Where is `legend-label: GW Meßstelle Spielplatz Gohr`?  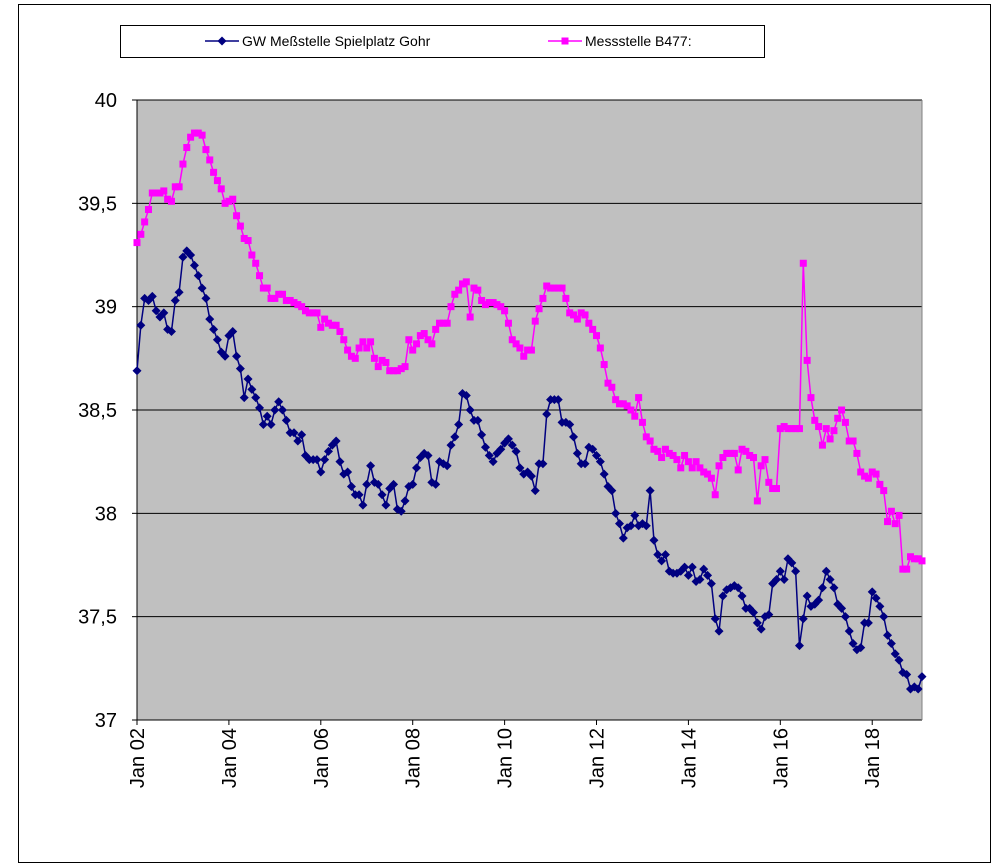 legend-label: GW Meßstelle Spielplatz Gohr is located at coordinates (336, 41).